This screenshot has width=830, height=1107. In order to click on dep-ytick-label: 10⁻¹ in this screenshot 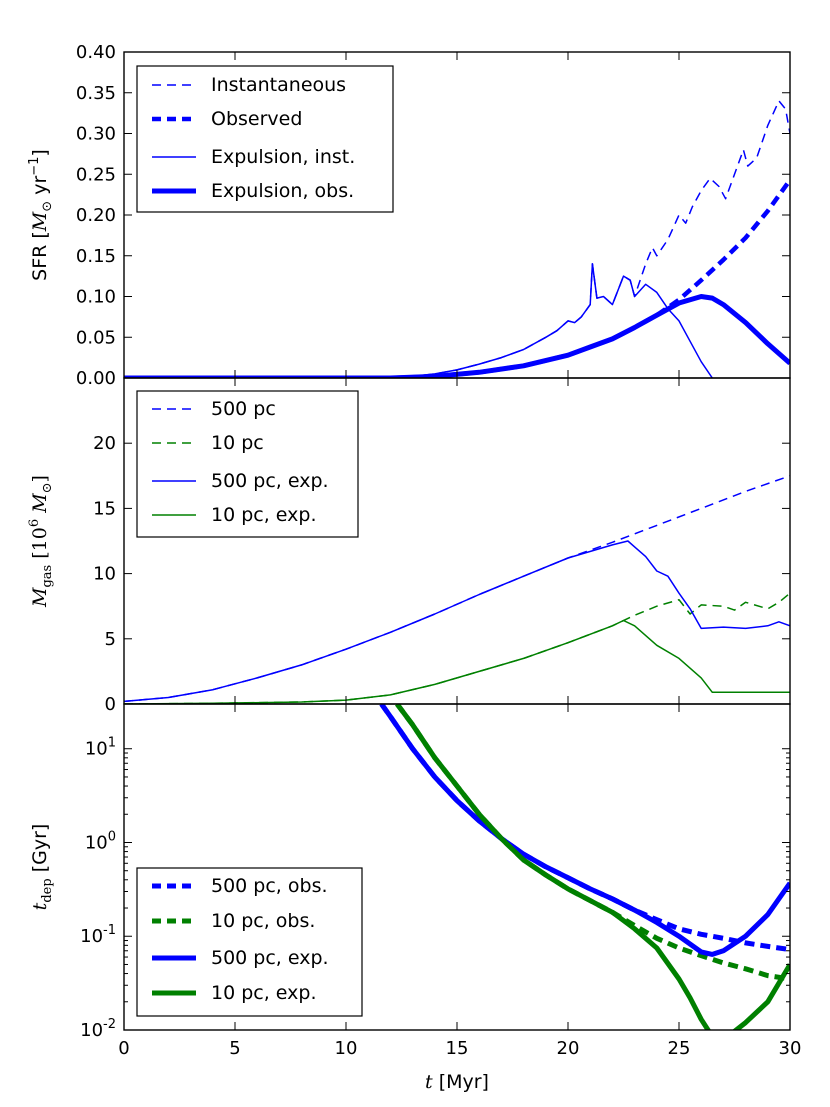, I will do `click(98, 935)`.